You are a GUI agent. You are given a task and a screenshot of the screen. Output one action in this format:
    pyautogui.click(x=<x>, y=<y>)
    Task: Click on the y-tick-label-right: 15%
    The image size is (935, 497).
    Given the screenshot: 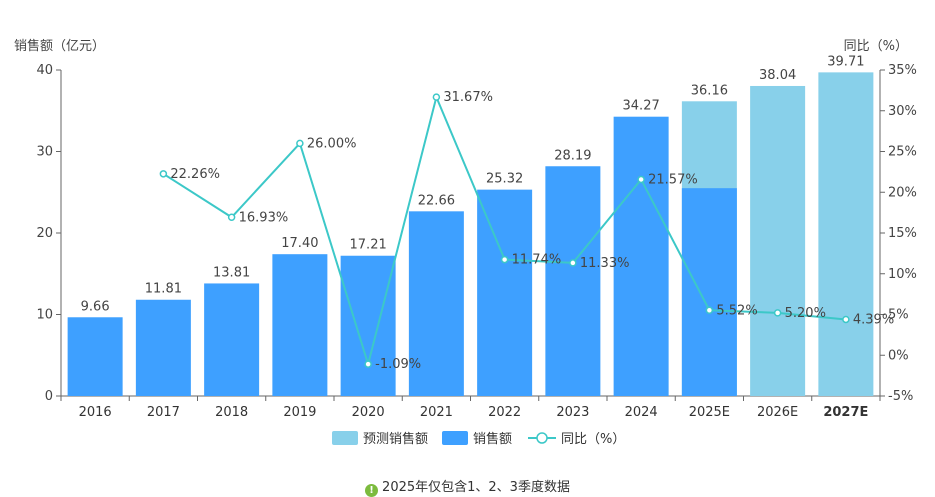 What is the action you would take?
    pyautogui.click(x=902, y=233)
    